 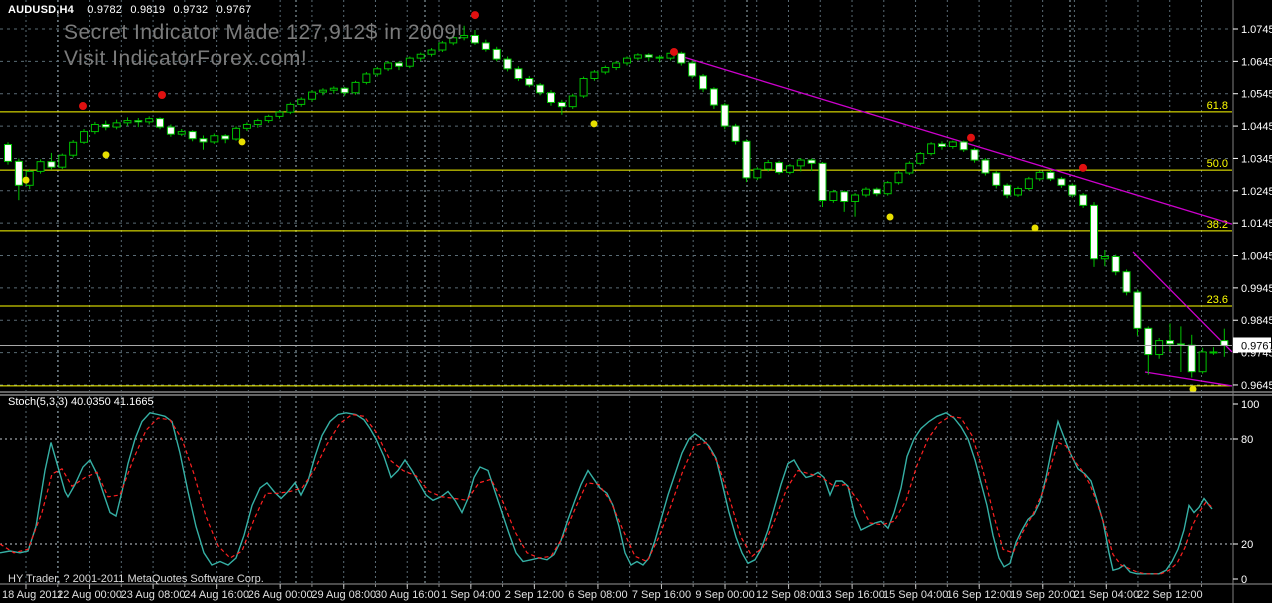 I want to click on indicator-label: Stoch(5,3,3) 40.0350 41.1665, so click(x=81, y=402).